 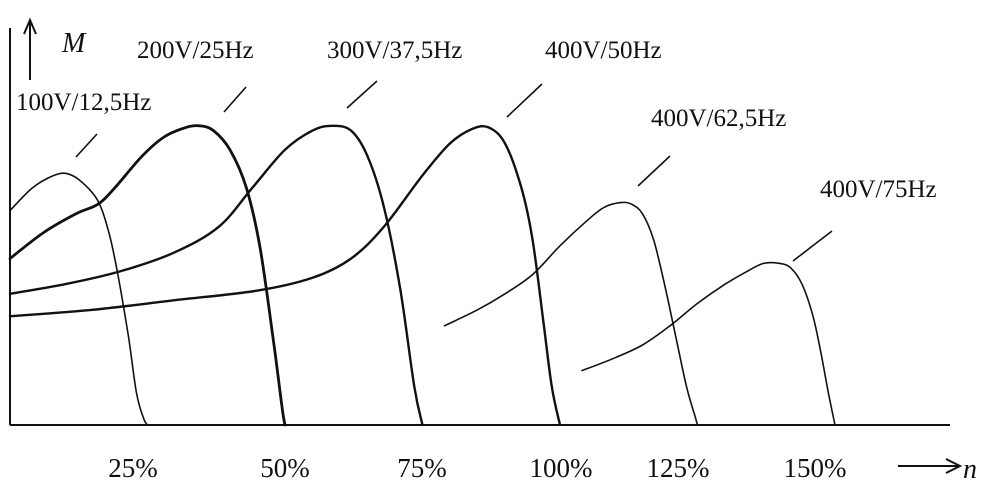 I want to click on leader-line-100v-12-5hz, so click(x=86, y=145).